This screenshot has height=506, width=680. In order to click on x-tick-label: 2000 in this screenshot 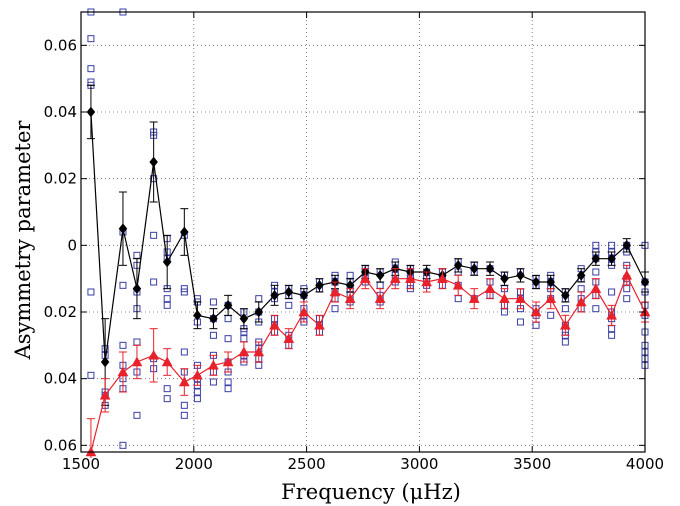, I will do `click(194, 464)`.